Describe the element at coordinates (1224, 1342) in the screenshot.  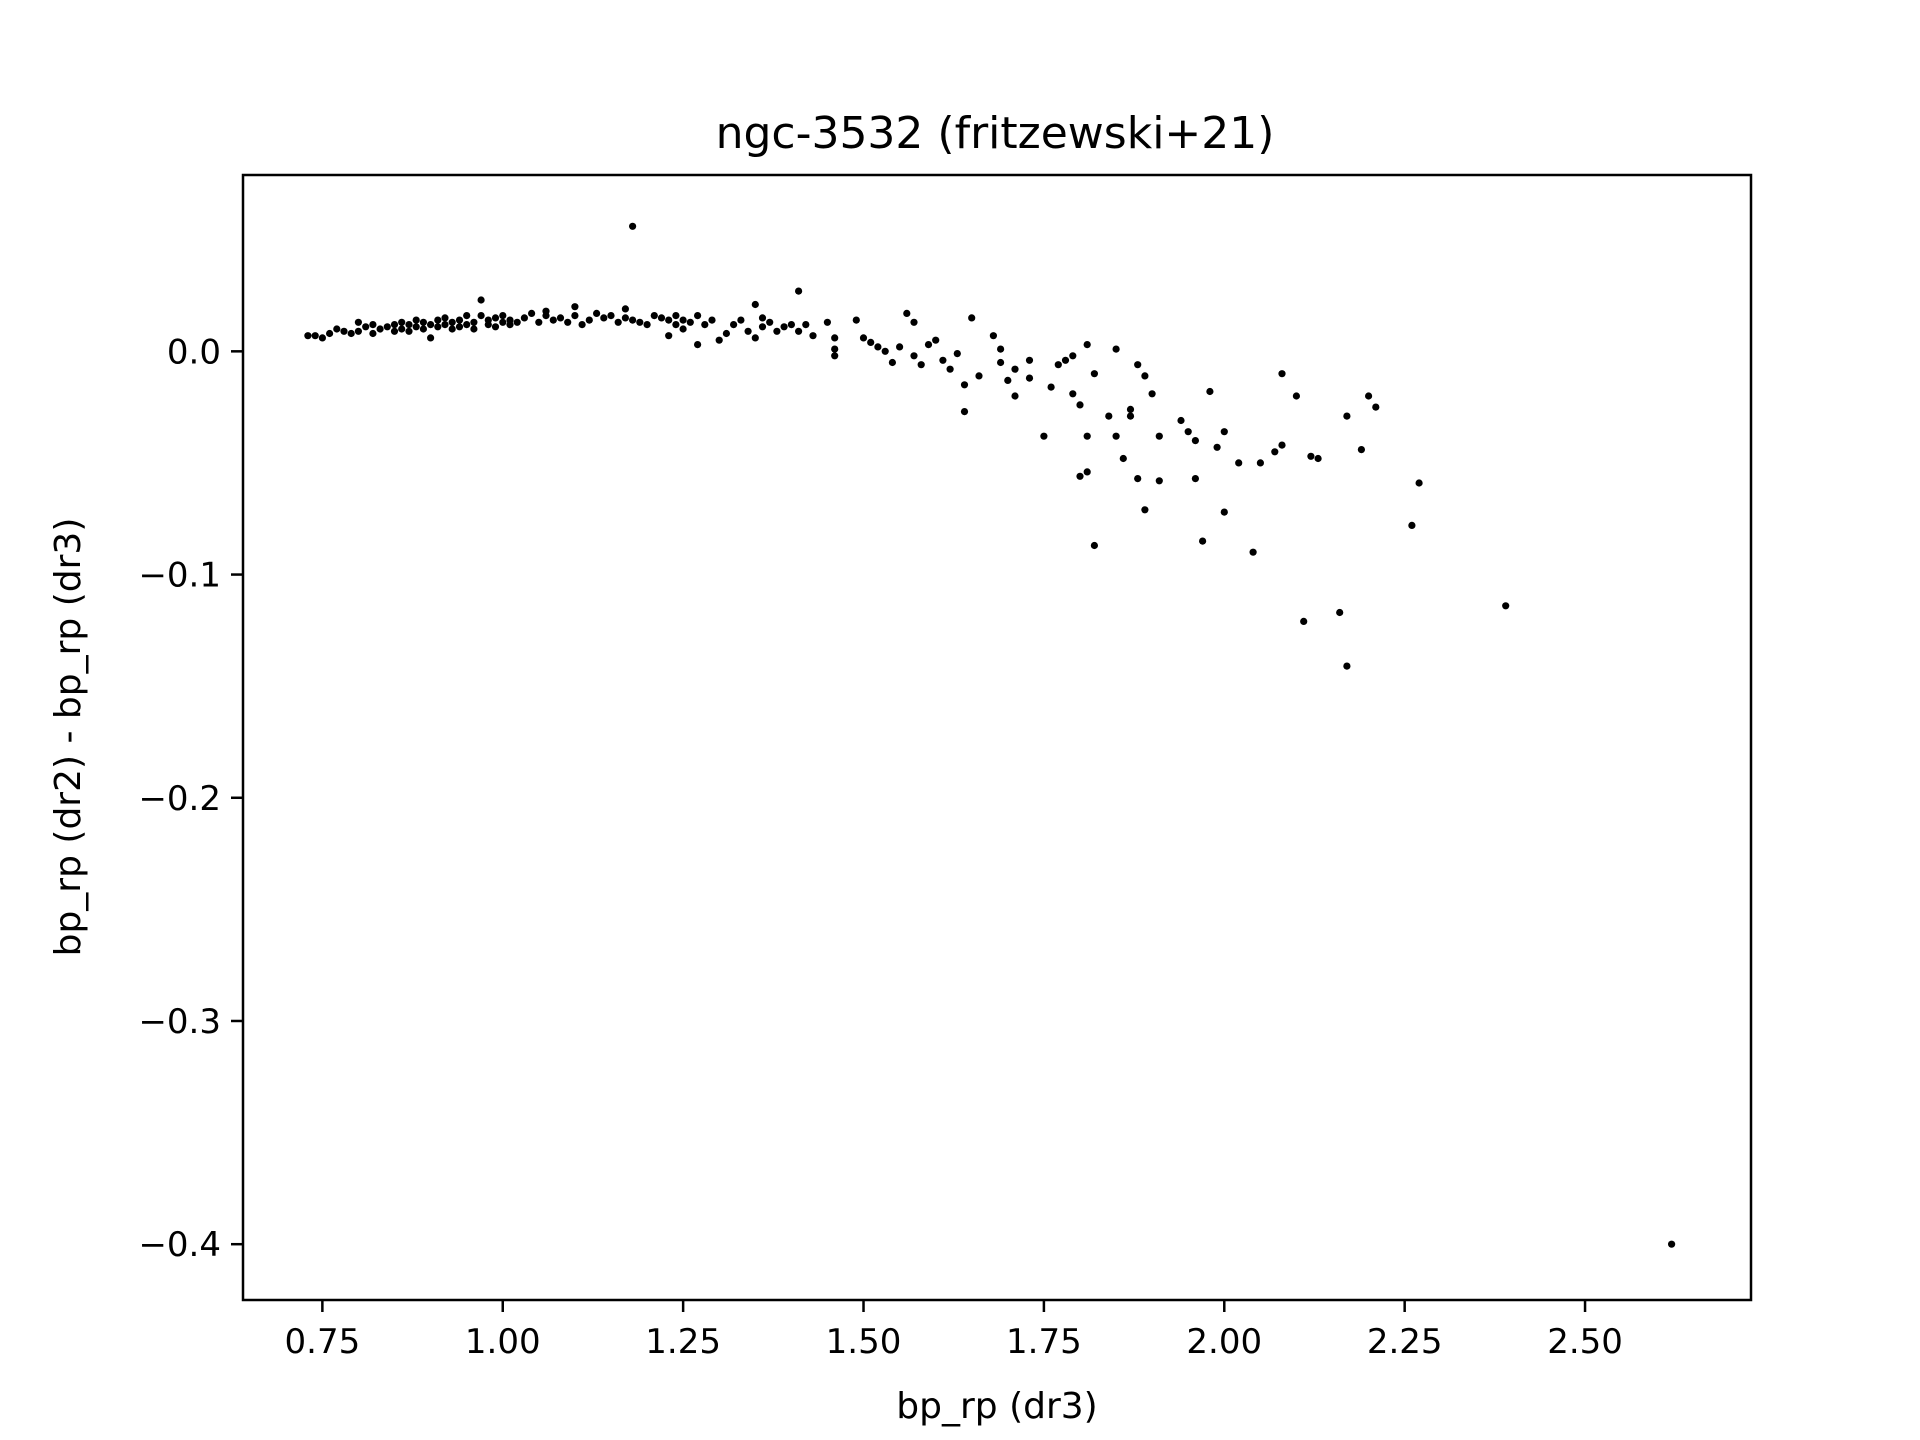
I see `x-tick-label: 2.00` at that location.